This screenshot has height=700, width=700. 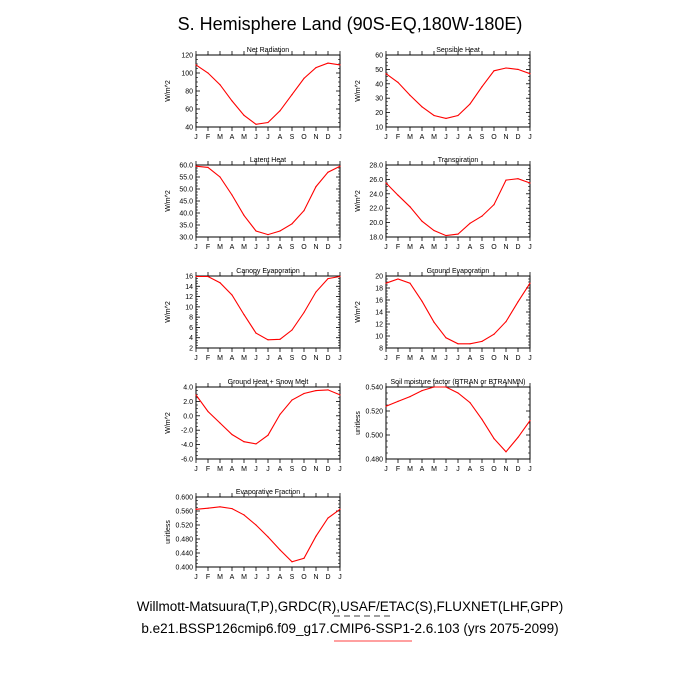 I want to click on y-tick-label: 60, so click(x=379, y=56).